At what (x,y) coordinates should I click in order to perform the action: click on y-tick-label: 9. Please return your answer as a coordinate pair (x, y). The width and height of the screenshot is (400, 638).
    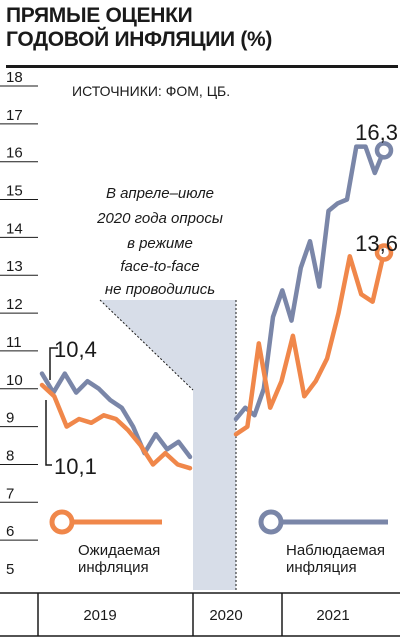
    Looking at the image, I should click on (10, 418).